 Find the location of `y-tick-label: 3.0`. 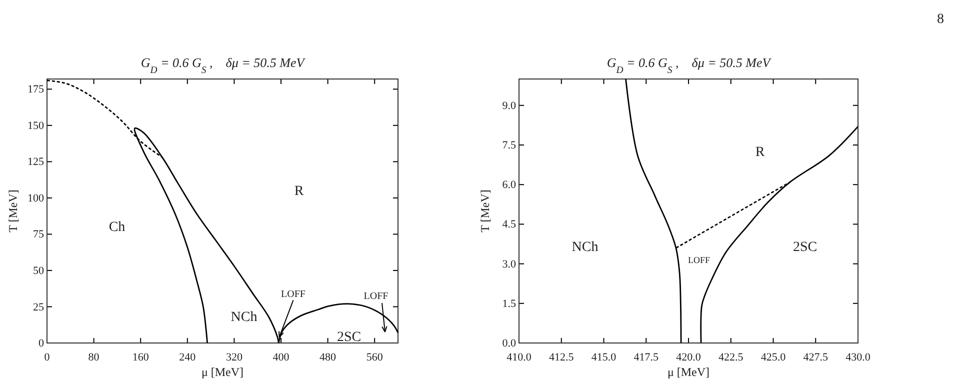

y-tick-label: 3.0 is located at coordinates (509, 264).